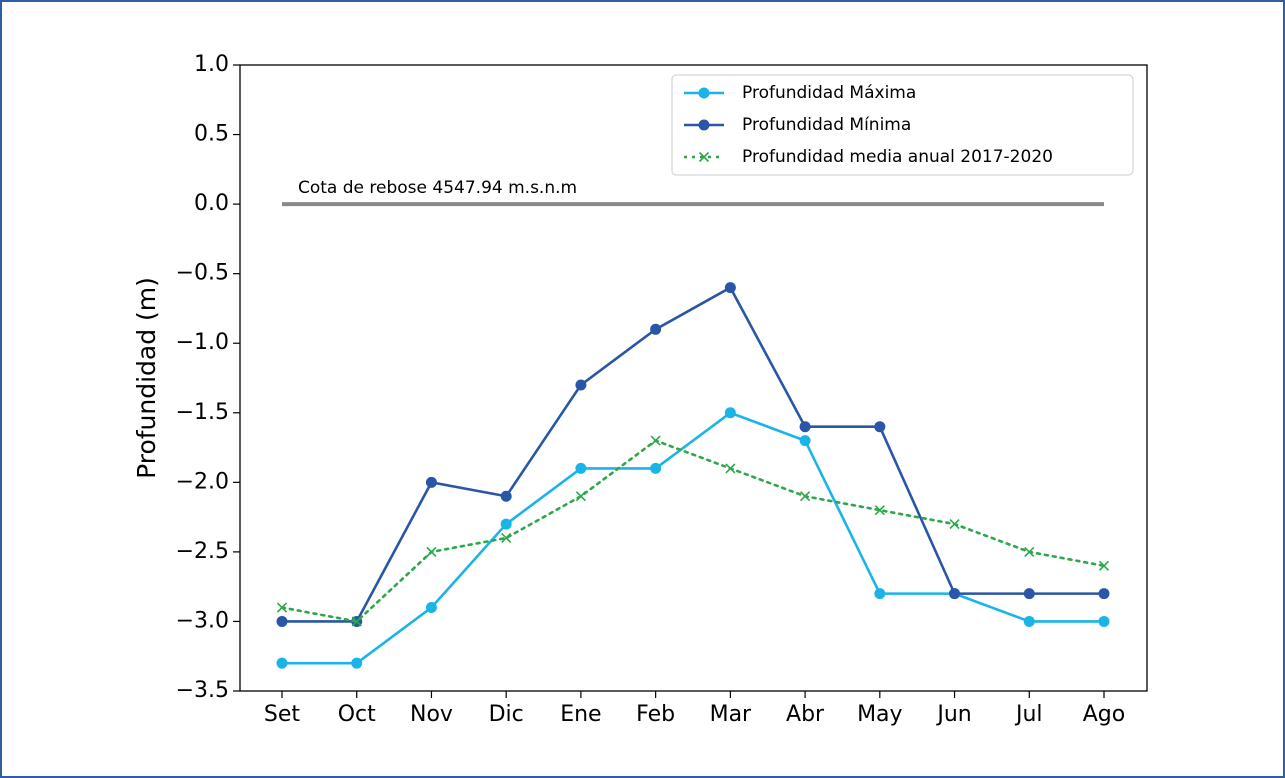 This screenshot has width=1285, height=778. What do you see at coordinates (211, 203) in the screenshot?
I see `y-tick-label: 0.0` at bounding box center [211, 203].